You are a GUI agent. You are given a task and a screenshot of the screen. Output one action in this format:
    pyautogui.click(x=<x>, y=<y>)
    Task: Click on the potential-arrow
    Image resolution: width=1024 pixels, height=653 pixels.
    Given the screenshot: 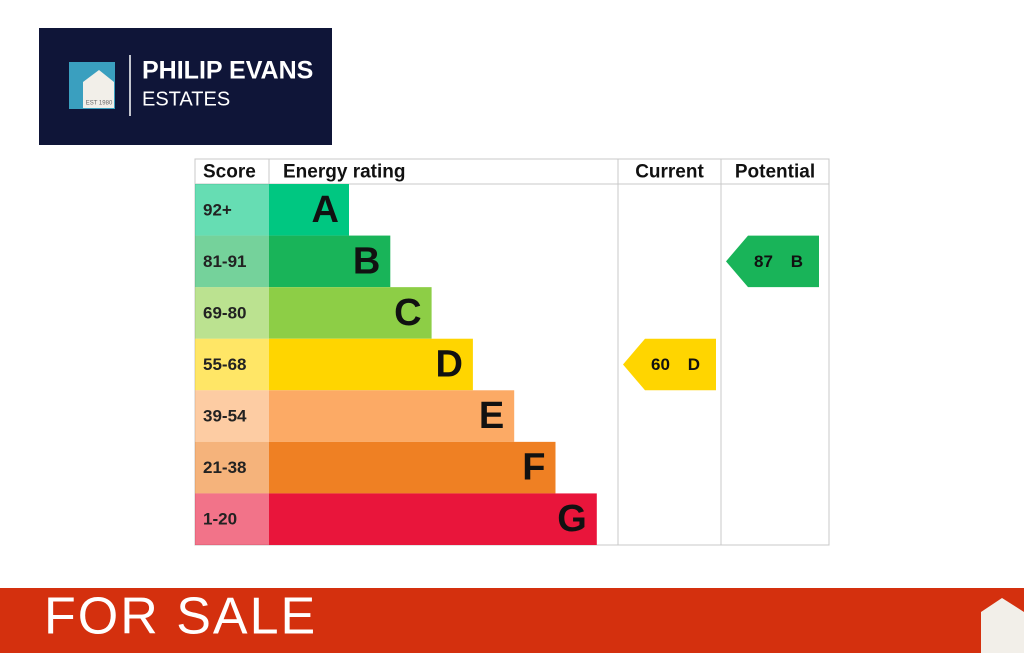 What is the action you would take?
    pyautogui.click(x=772, y=261)
    